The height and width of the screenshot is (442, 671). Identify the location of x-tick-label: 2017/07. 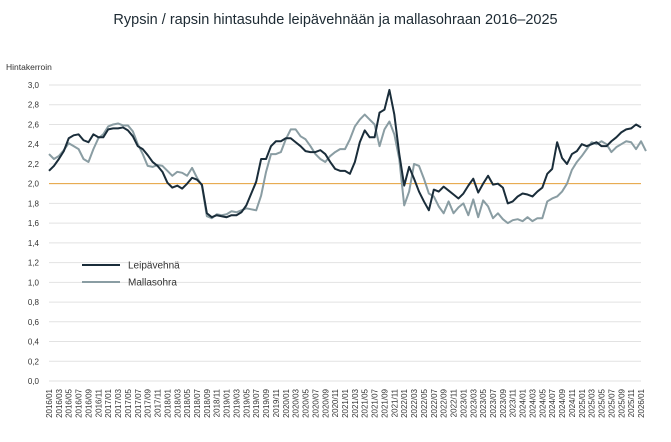
(138, 402).